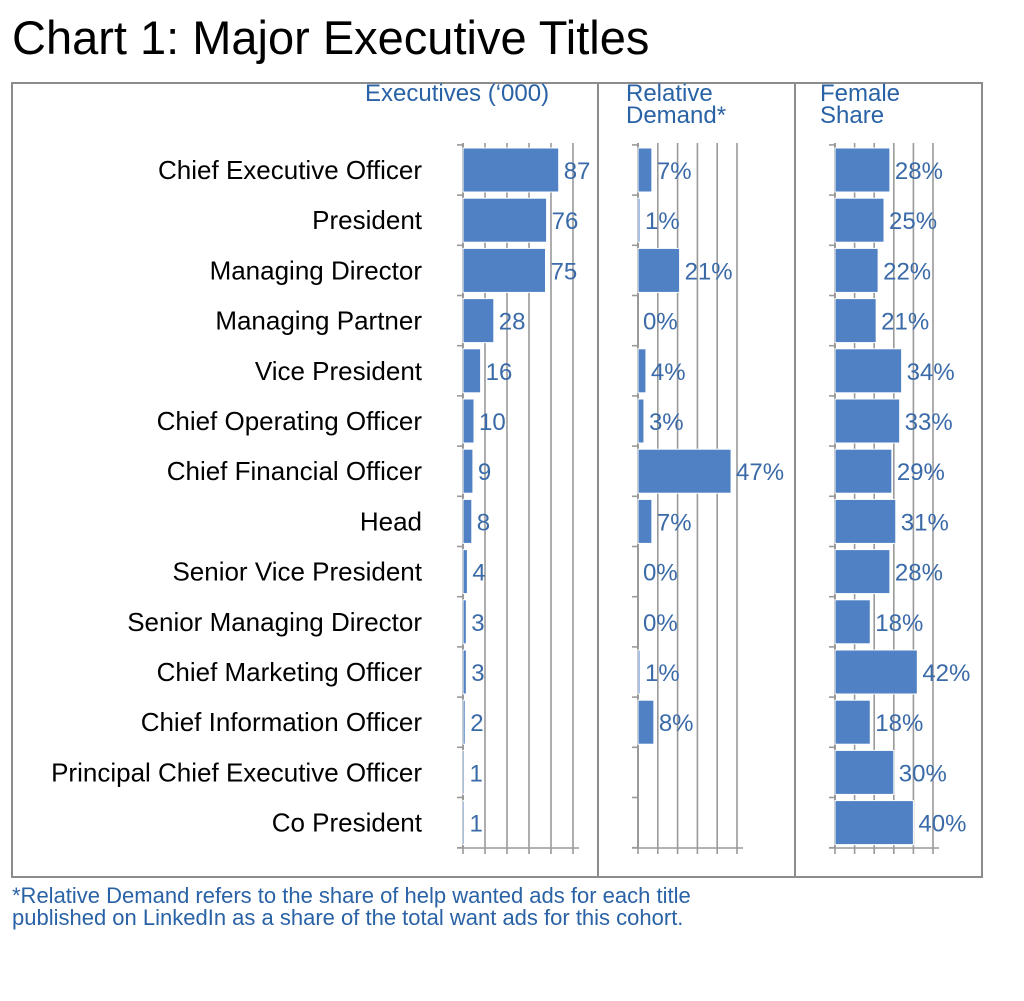 The width and height of the screenshot is (1024, 1001). Describe the element at coordinates (318, 321) in the screenshot. I see `category-label: Managing Partner` at that location.